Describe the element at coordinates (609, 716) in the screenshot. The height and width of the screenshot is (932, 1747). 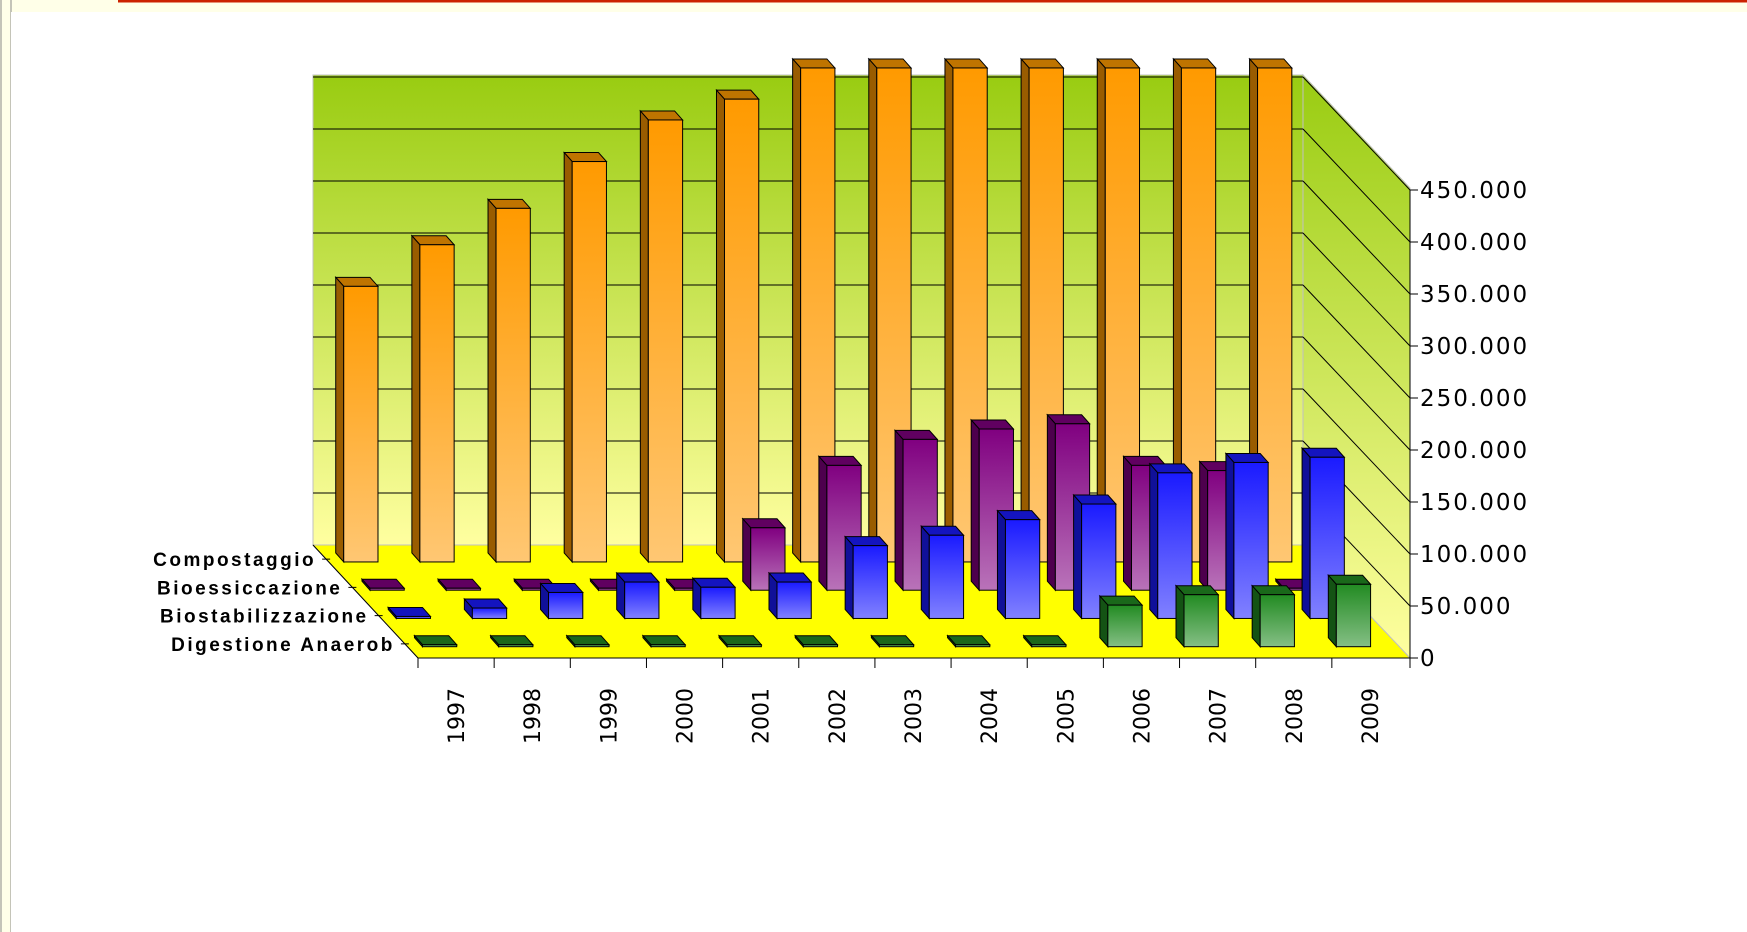
I see `x-tick-label: 1999` at that location.